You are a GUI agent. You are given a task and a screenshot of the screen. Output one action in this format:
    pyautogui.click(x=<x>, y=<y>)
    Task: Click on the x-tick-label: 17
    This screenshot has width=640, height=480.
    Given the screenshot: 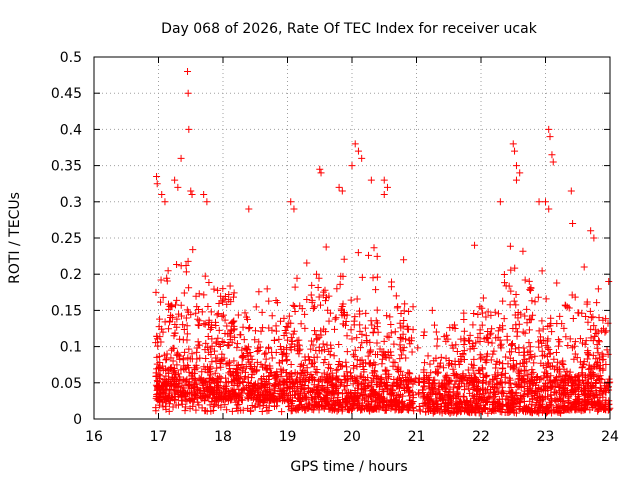 What is the action you would take?
    pyautogui.click(x=159, y=437)
    